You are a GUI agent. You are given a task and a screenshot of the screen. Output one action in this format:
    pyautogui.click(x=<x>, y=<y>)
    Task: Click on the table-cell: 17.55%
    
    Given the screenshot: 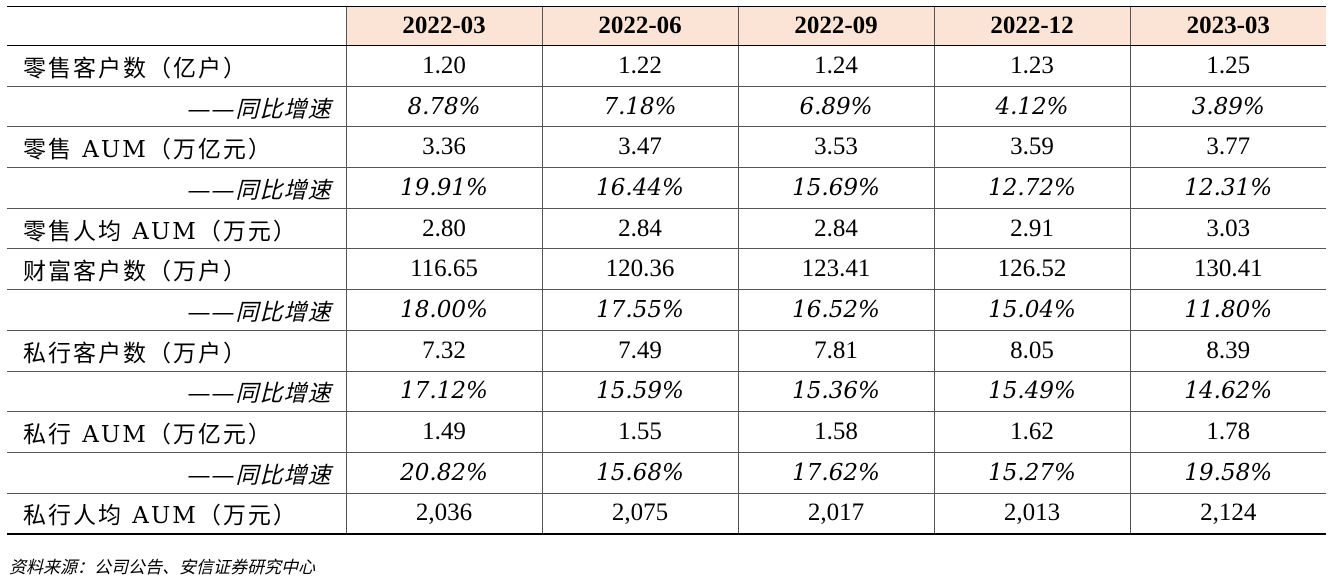 What is the action you would take?
    pyautogui.click(x=639, y=310)
    